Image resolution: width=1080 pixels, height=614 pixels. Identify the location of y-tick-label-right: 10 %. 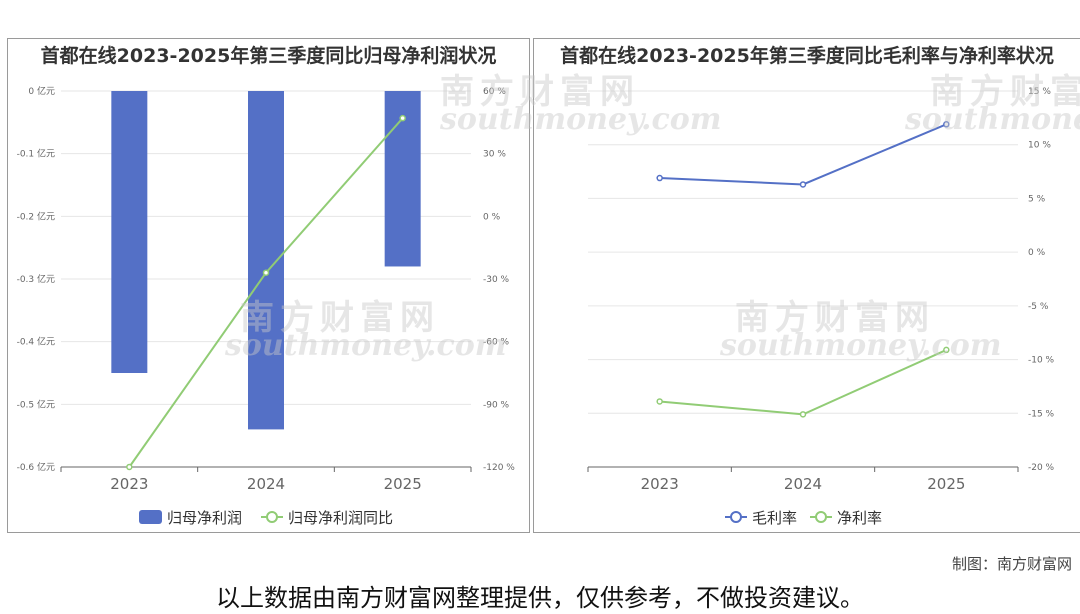
(1039, 146).